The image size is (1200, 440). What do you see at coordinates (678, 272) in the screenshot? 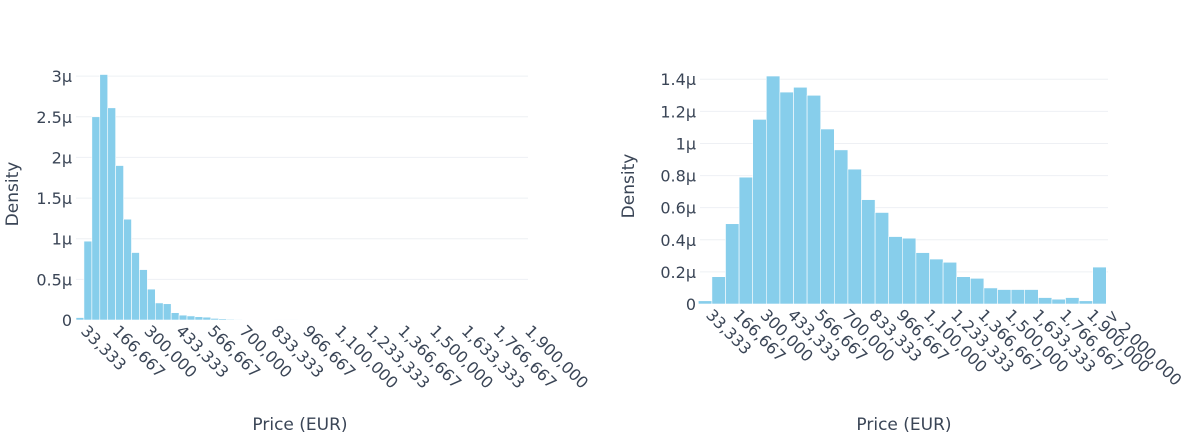
I see `y-tick-label: 0.2μ` at bounding box center [678, 272].